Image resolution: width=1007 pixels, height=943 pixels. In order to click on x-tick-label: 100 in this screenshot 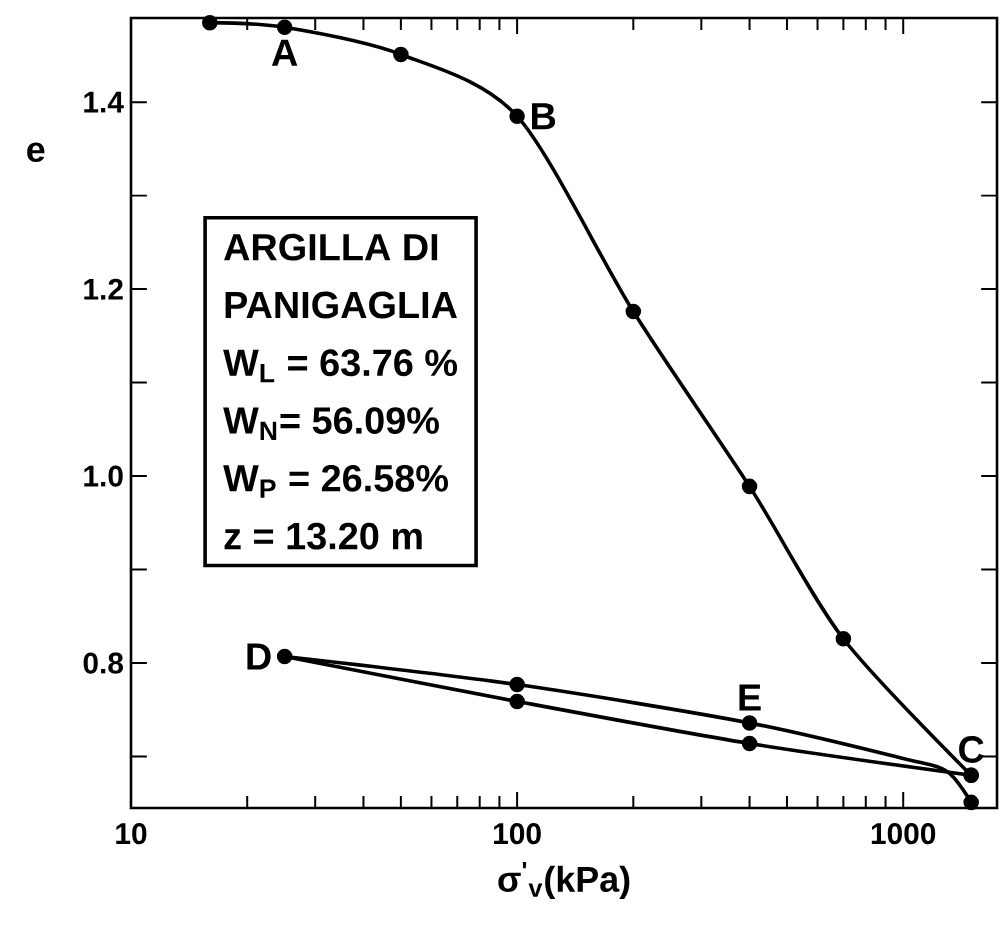, I will do `click(517, 834)`.